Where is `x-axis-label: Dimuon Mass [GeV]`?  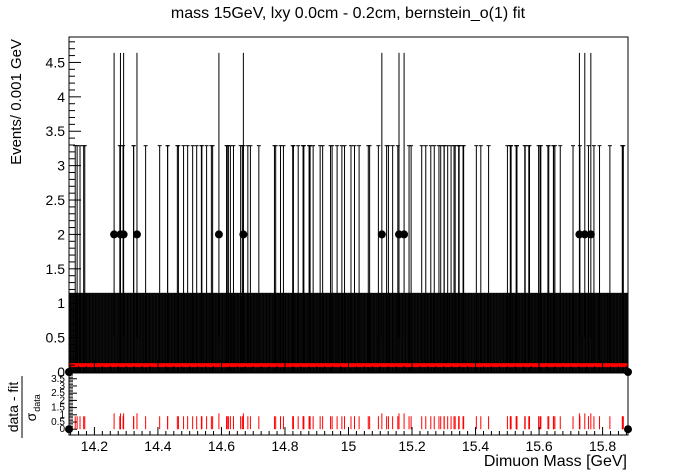 x-axis-label: Dimuon Mass [GeV] is located at coordinates (555, 461).